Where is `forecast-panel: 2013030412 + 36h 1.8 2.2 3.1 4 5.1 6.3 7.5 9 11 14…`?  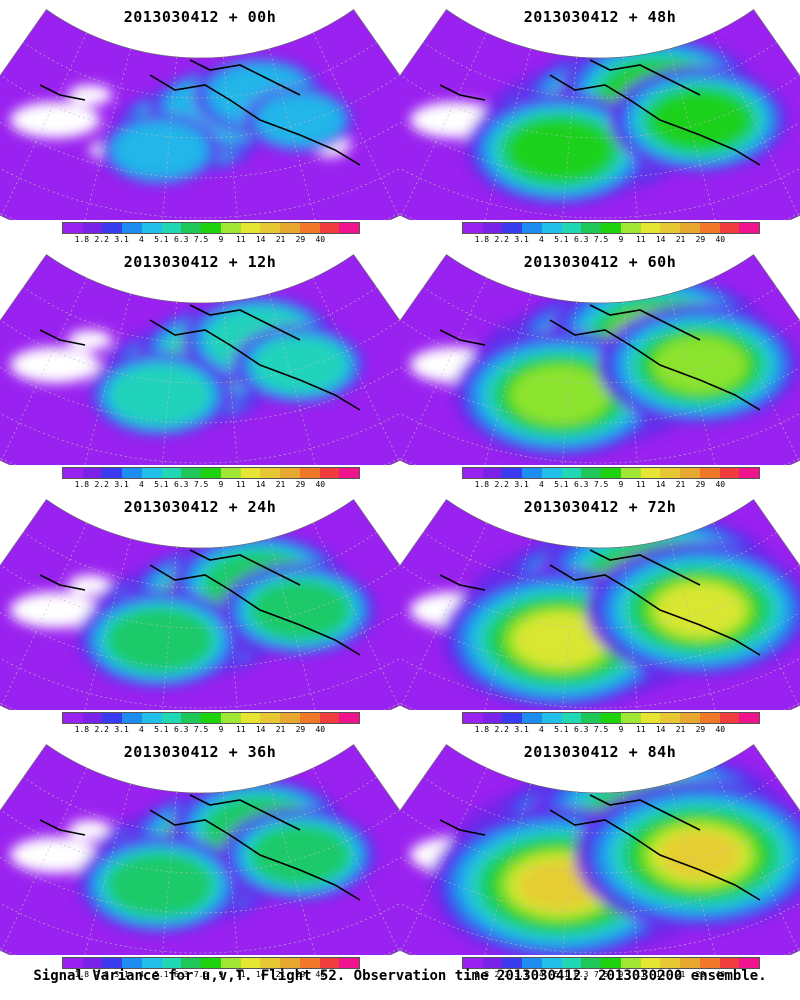
forecast-panel: 2013030412 + 36h 1.8 2.2 3.1 4 5.1 6.3 7.5 9 11 14… is located at coordinates (200, 857).